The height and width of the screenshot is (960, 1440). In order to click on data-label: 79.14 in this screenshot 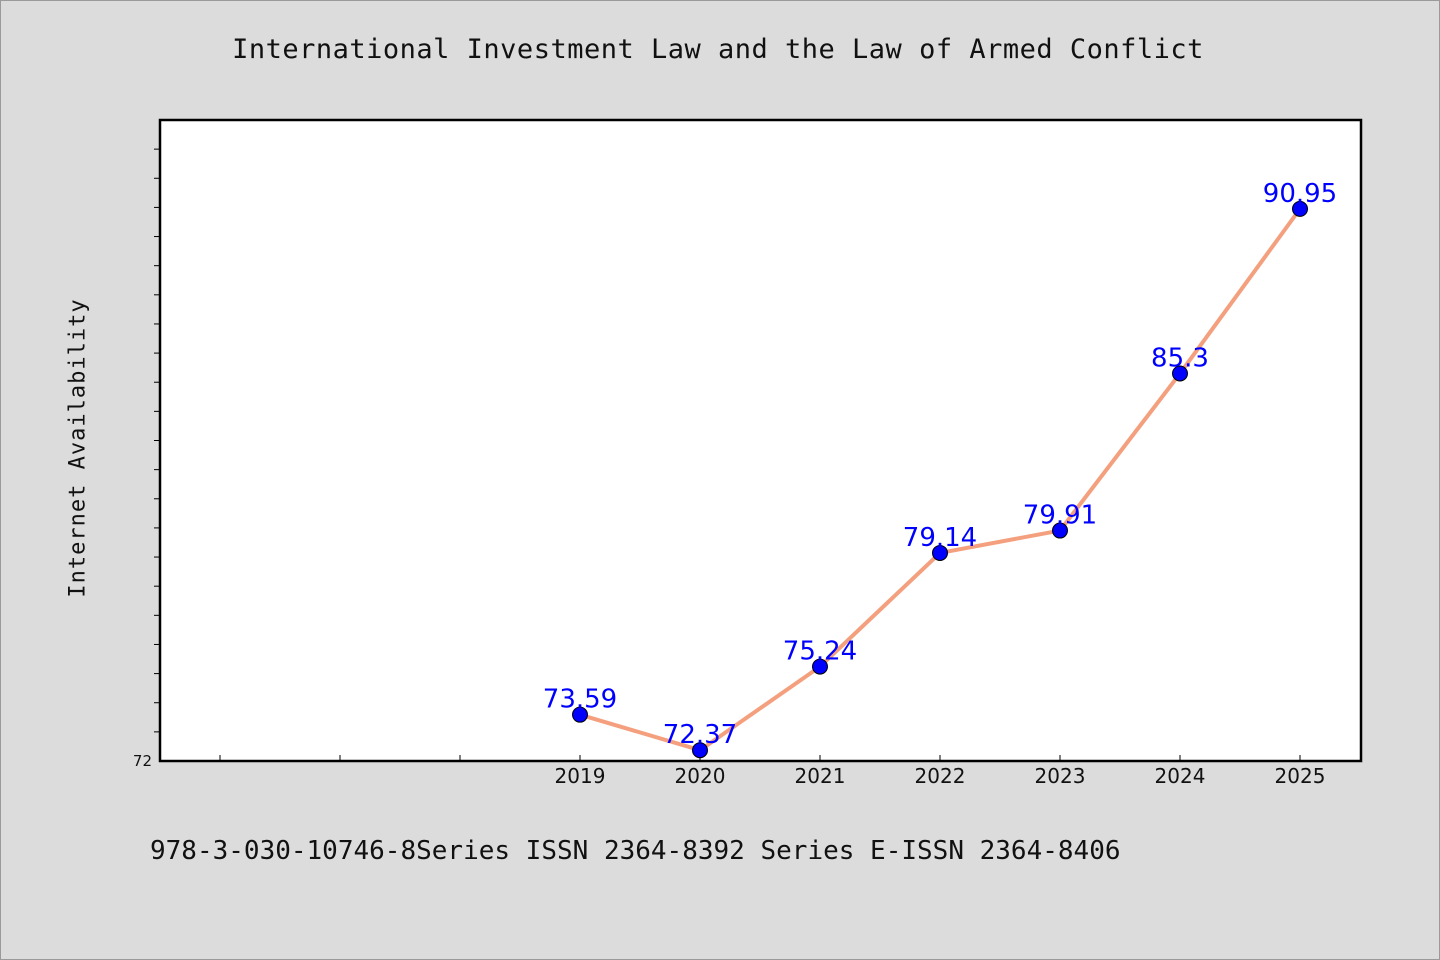, I will do `click(940, 538)`.